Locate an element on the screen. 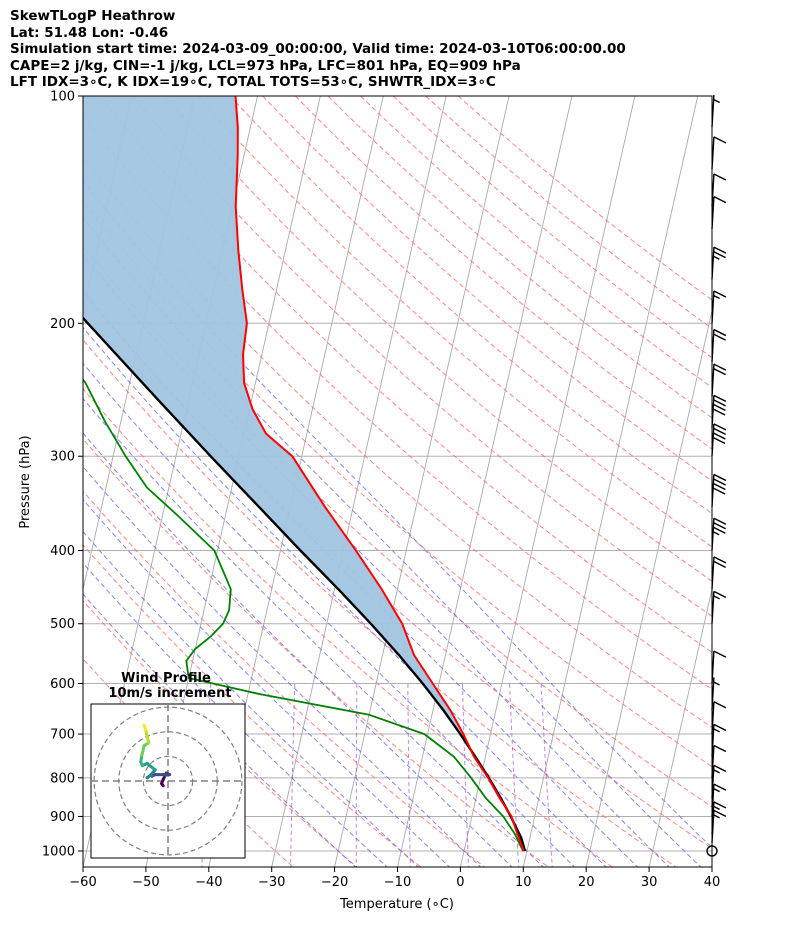  y-tick-label: 200 is located at coordinates (62, 324).